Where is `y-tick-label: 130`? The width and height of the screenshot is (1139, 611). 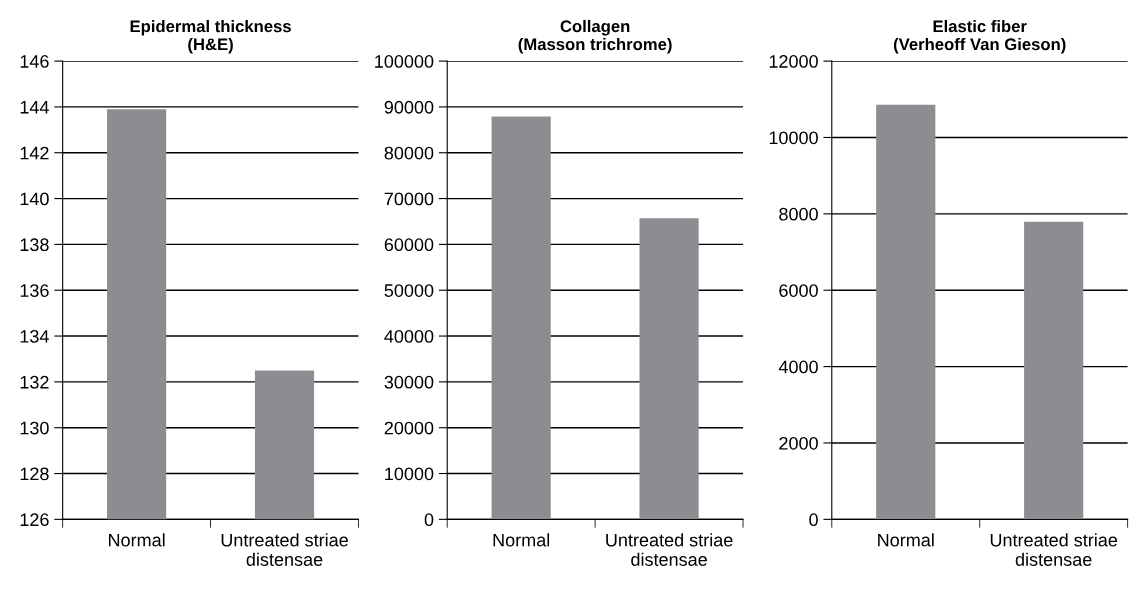
y-tick-label: 130 is located at coordinates (34, 428).